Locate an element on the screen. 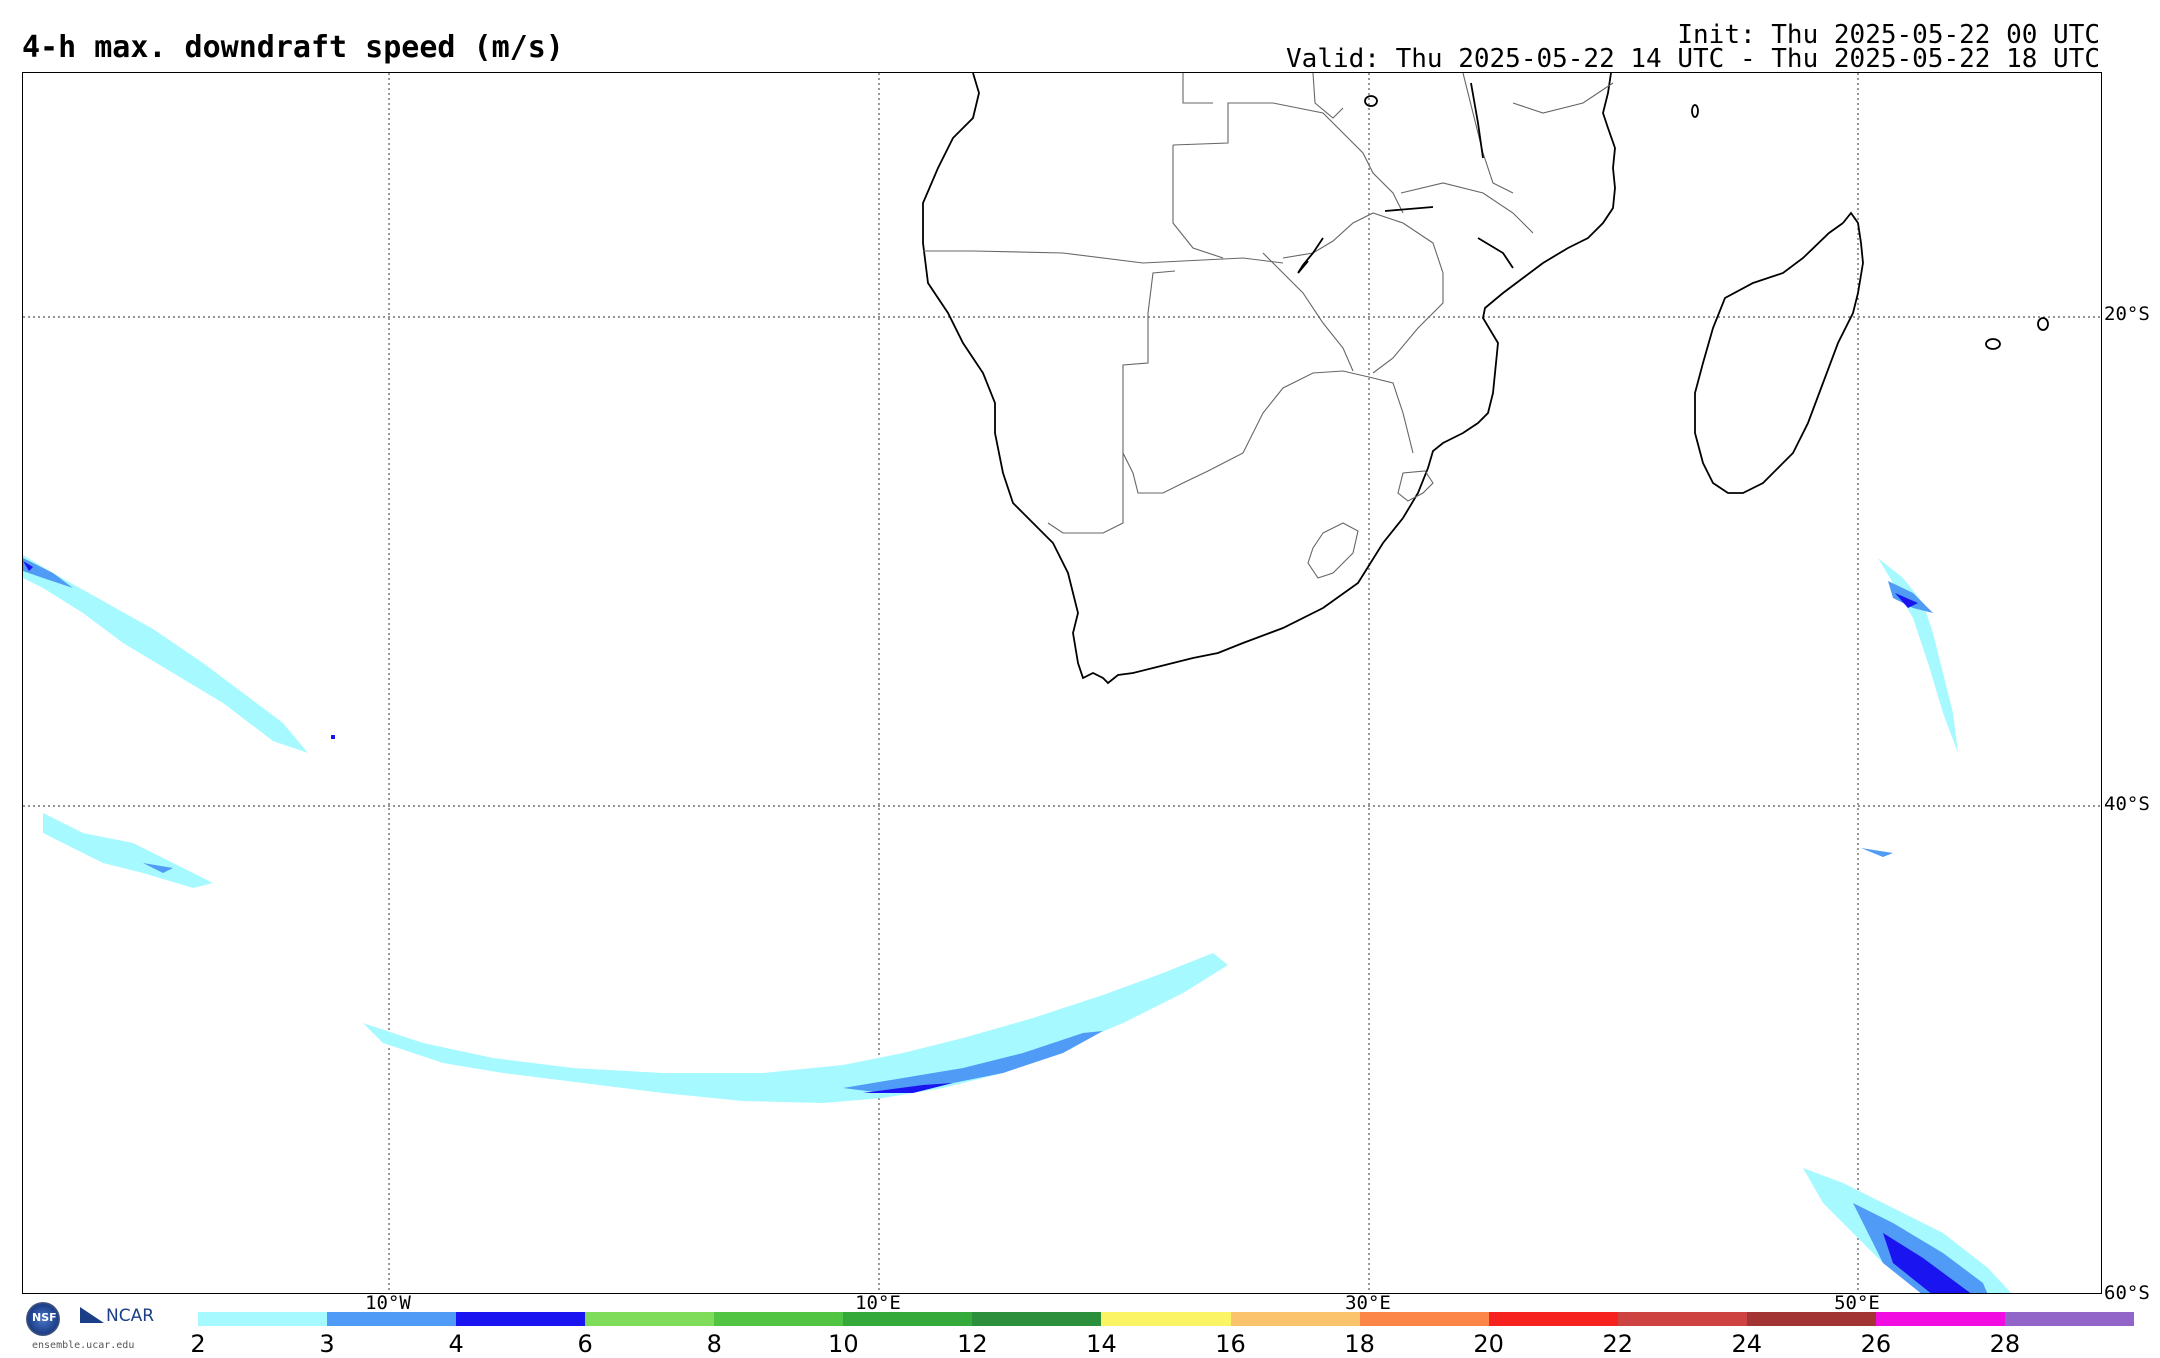 The image size is (2160, 1358). colorbar-tick-label: 26 is located at coordinates (1876, 1344).